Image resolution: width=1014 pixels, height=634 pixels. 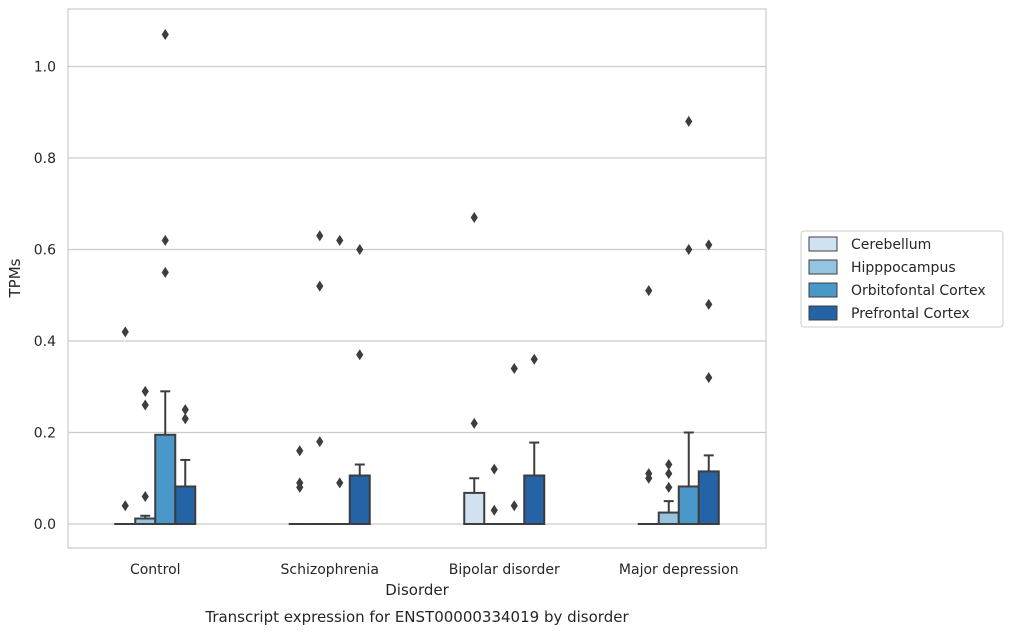 I want to click on y-tick-label: 1.0, so click(x=45, y=68).